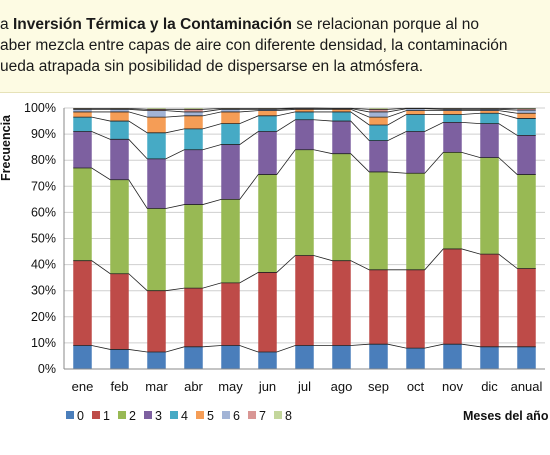 Image resolution: width=550 pixels, height=455 pixels. I want to click on banner-line-1-end: se relacionan porque al no, so click(385, 24).